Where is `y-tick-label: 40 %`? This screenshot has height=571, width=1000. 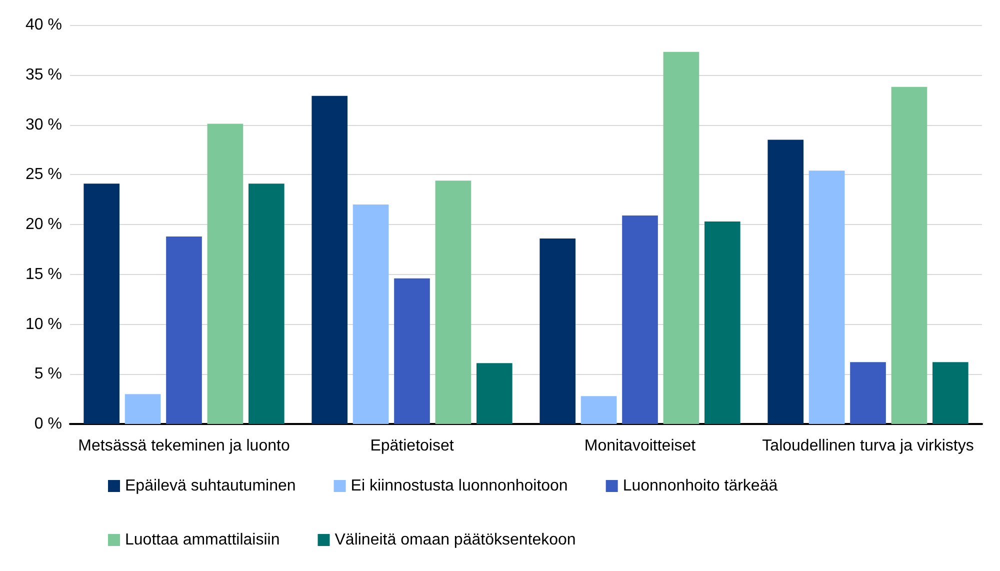
y-tick-label: 40 % is located at coordinates (44, 25).